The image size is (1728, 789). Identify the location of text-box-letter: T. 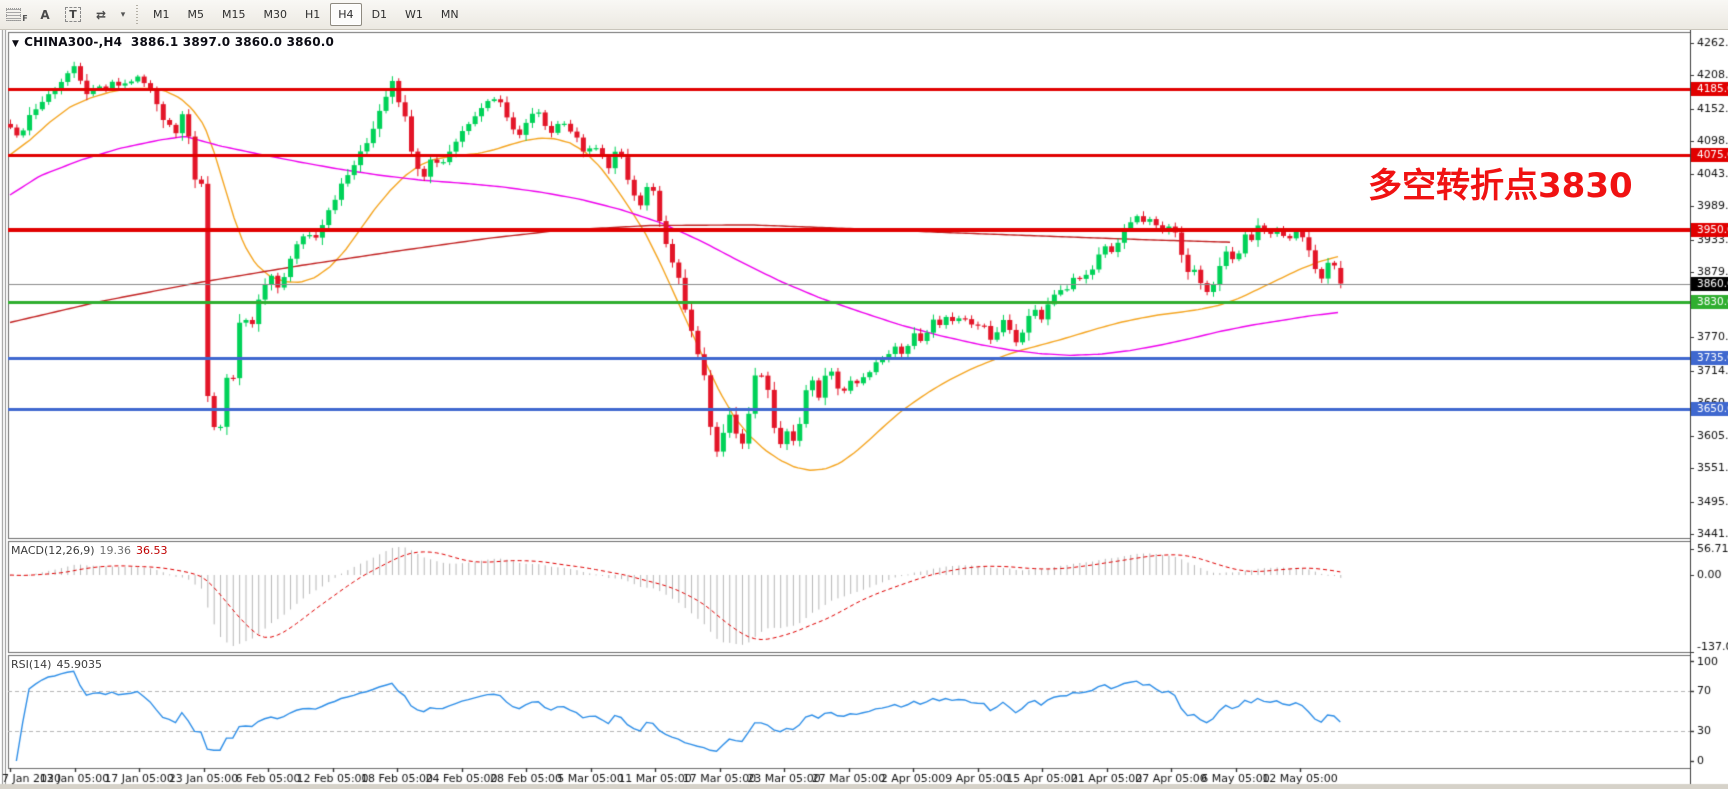
(73, 14).